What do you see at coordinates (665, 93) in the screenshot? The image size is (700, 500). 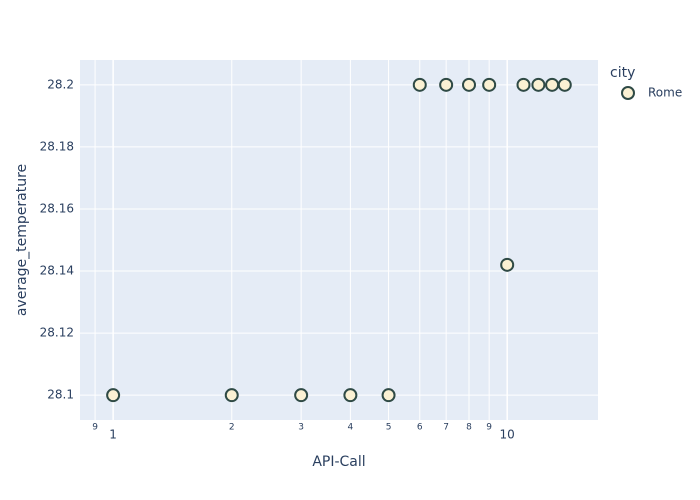 I see `legend-label: Rome` at bounding box center [665, 93].